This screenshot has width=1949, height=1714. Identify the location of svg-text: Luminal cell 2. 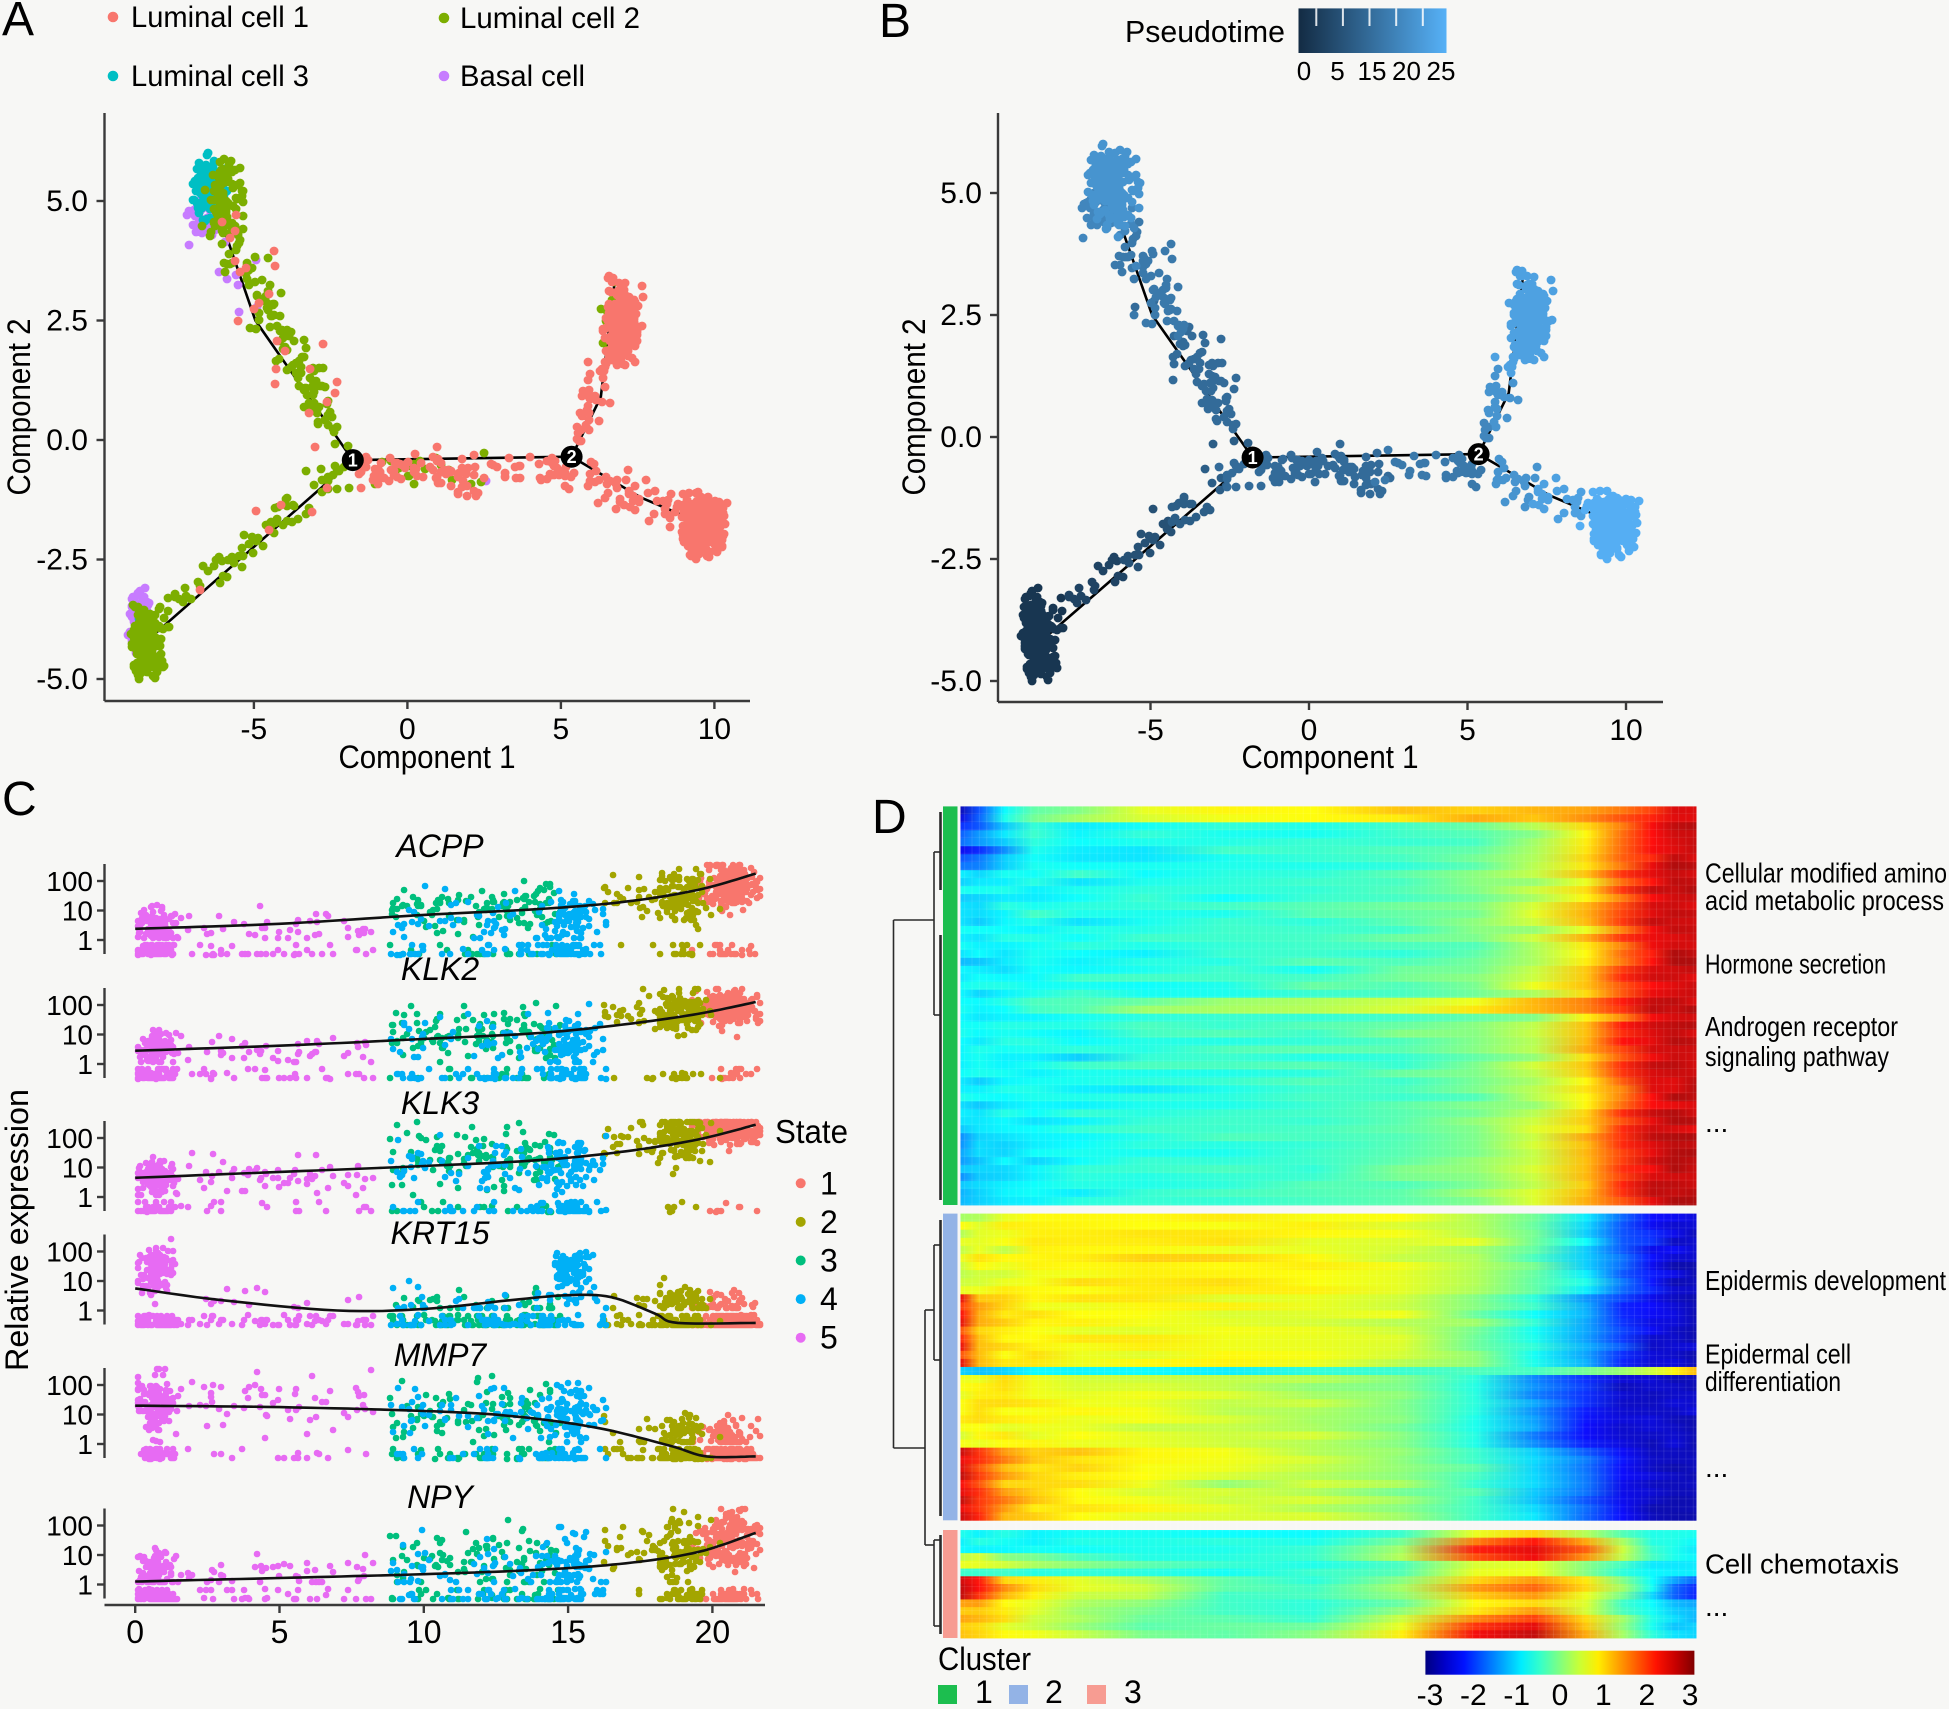
(550, 18).